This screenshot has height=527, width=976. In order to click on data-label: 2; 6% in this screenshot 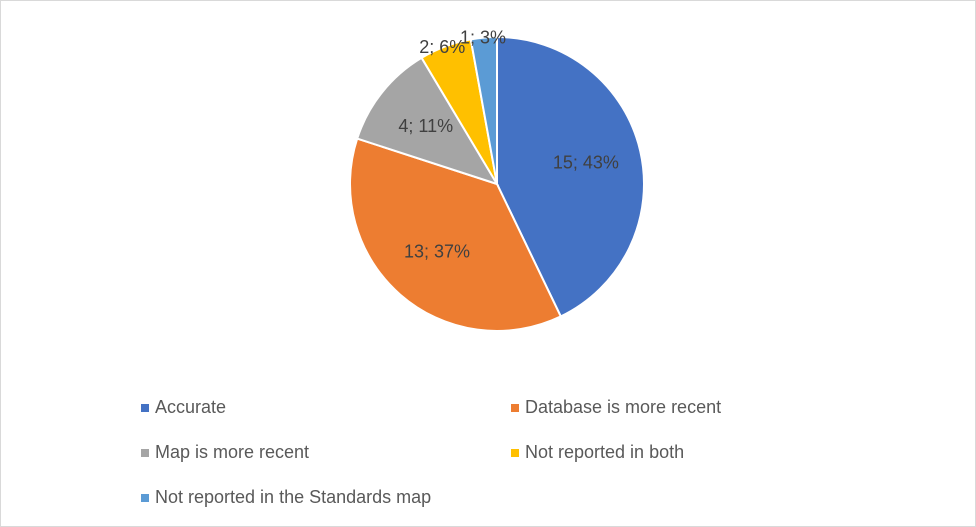, I will do `click(442, 47)`.